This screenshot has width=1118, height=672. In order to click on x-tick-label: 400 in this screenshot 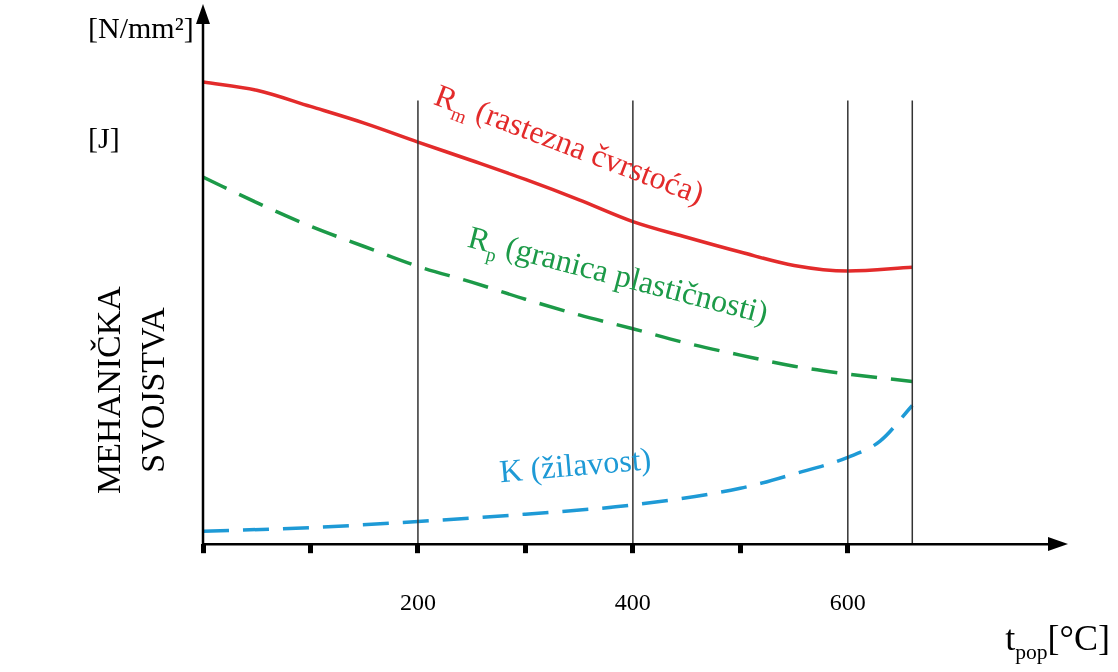, I will do `click(632, 601)`.